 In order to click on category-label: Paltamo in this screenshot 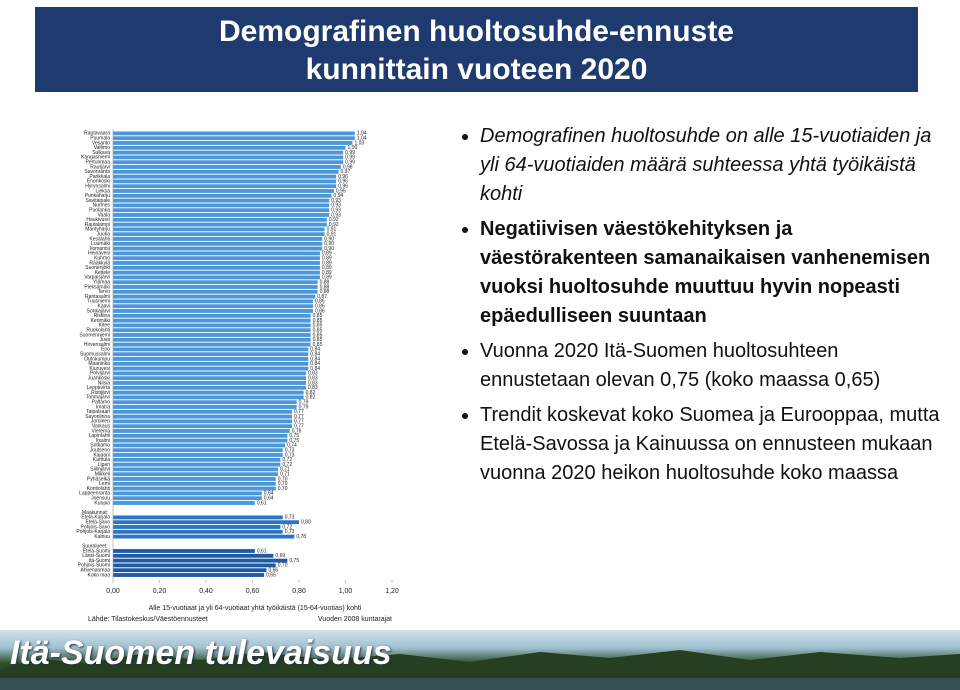, I will do `click(101, 403)`.